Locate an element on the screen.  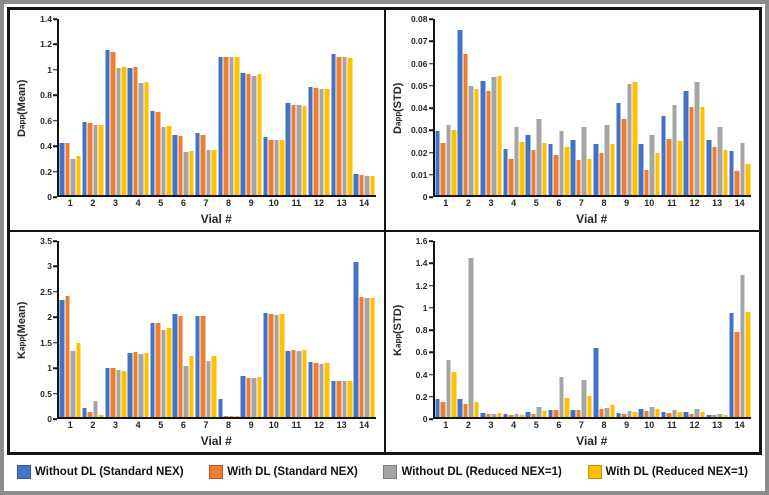
y-tick-label: 0.4 is located at coordinates (46, 146).